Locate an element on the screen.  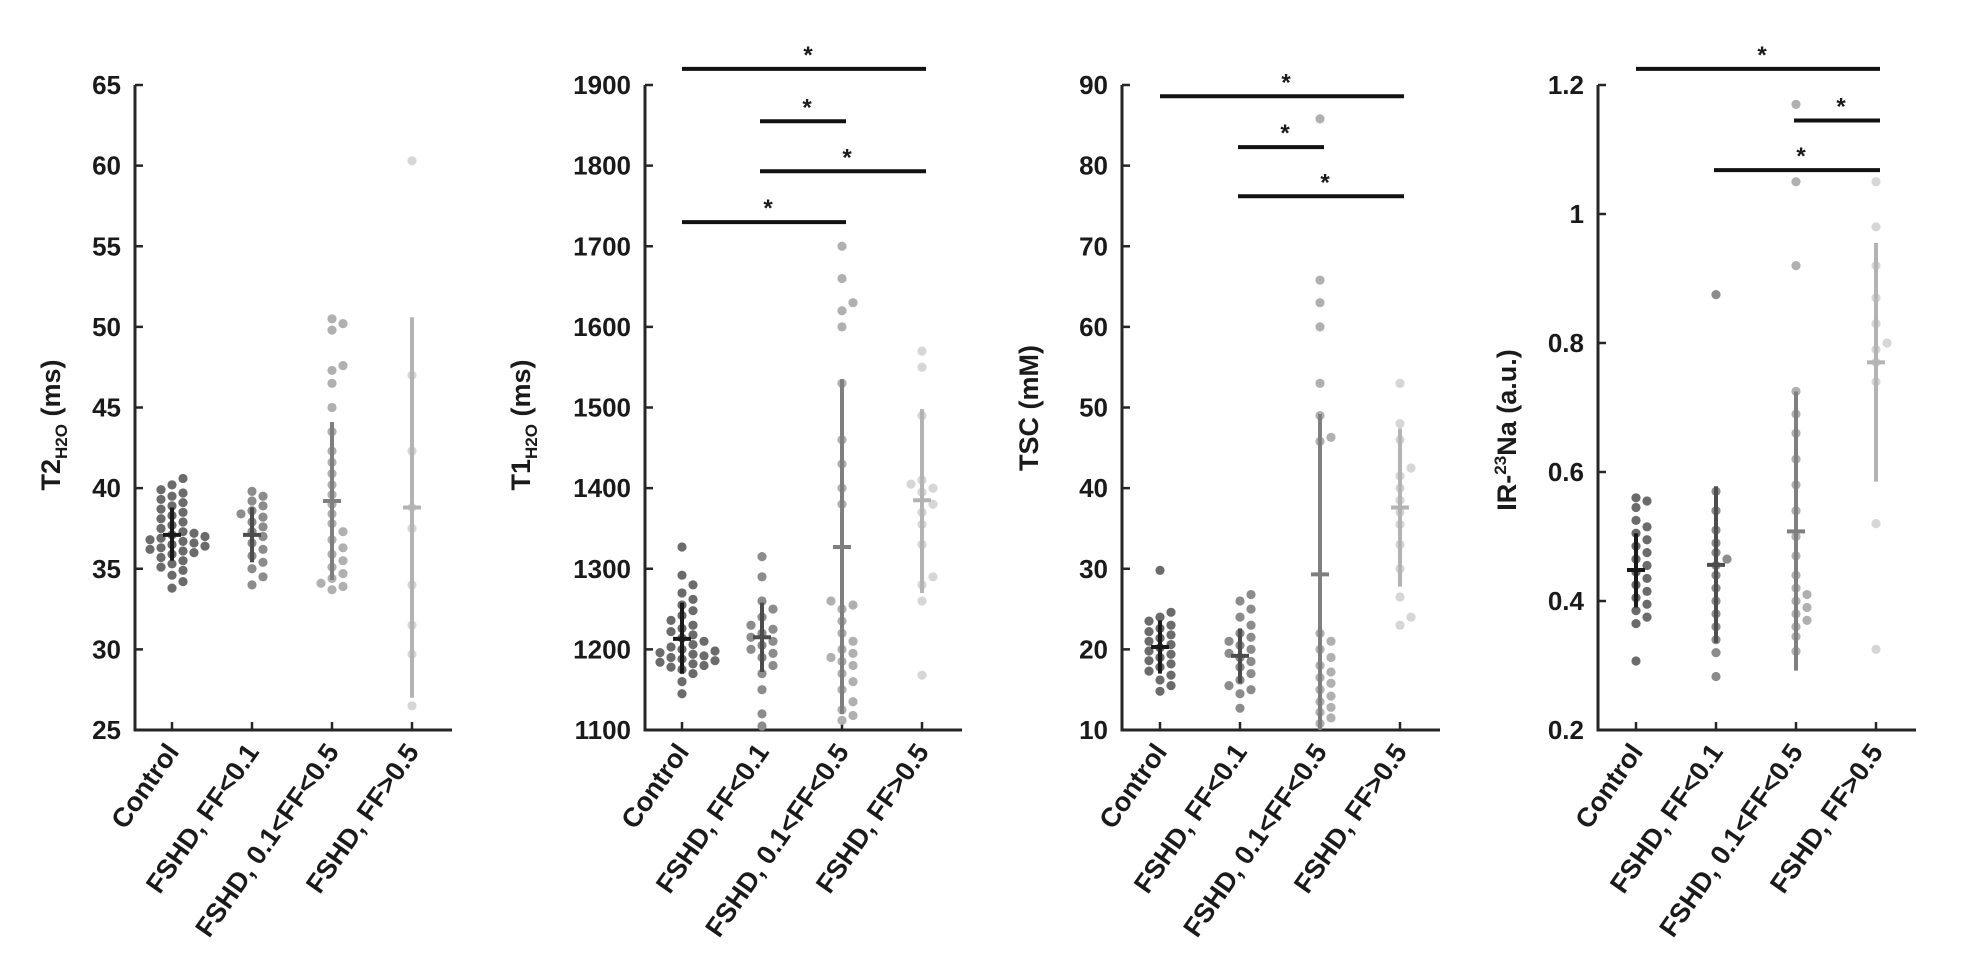
y-axis-title: IR-23Na (a.u.) is located at coordinates (1506, 429).